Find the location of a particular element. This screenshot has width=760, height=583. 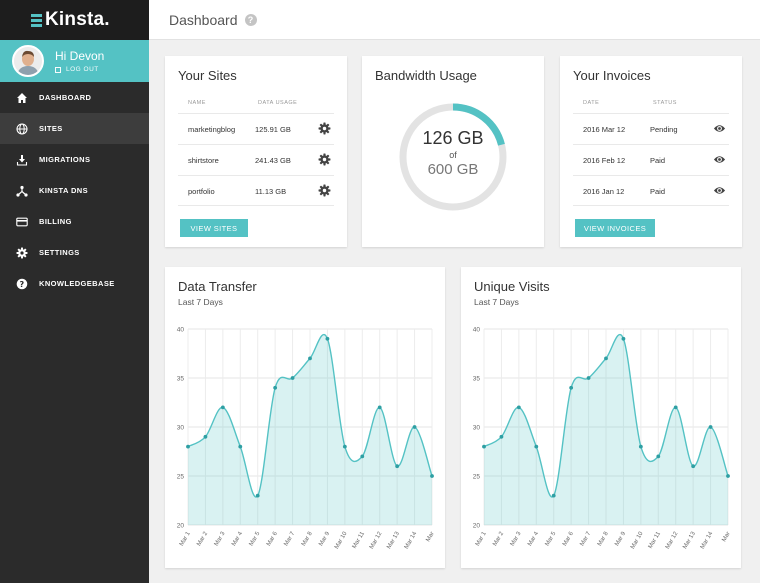

x-tick-label: Mar 8 is located at coordinates (307, 538).